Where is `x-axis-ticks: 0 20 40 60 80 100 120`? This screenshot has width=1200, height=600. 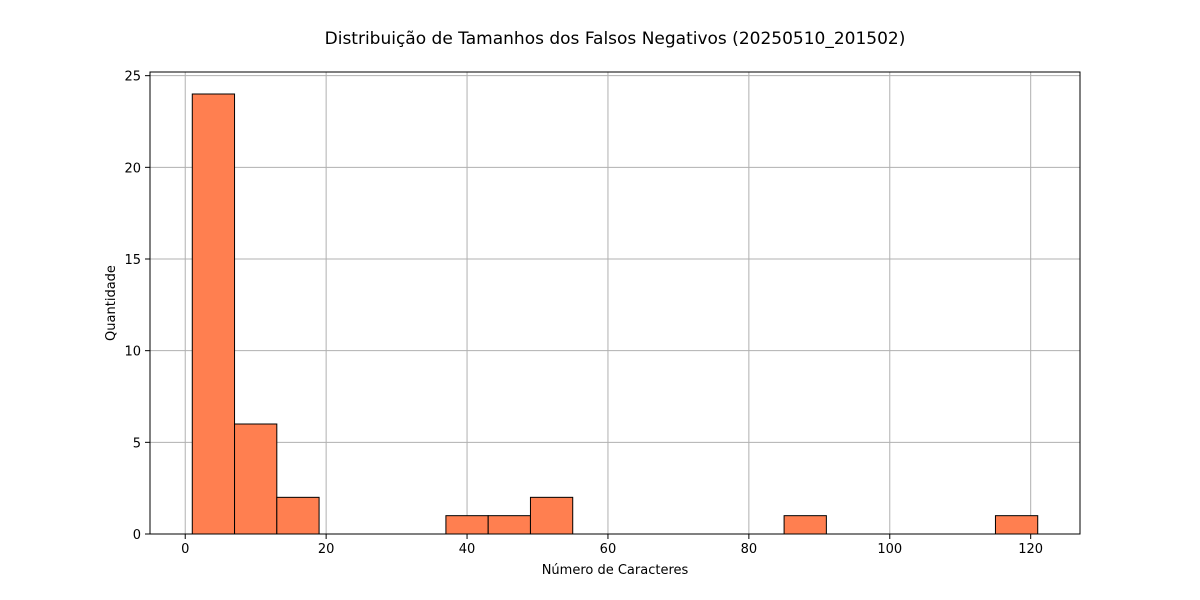
x-axis-ticks: 0 20 40 60 80 100 120 is located at coordinates (612, 545).